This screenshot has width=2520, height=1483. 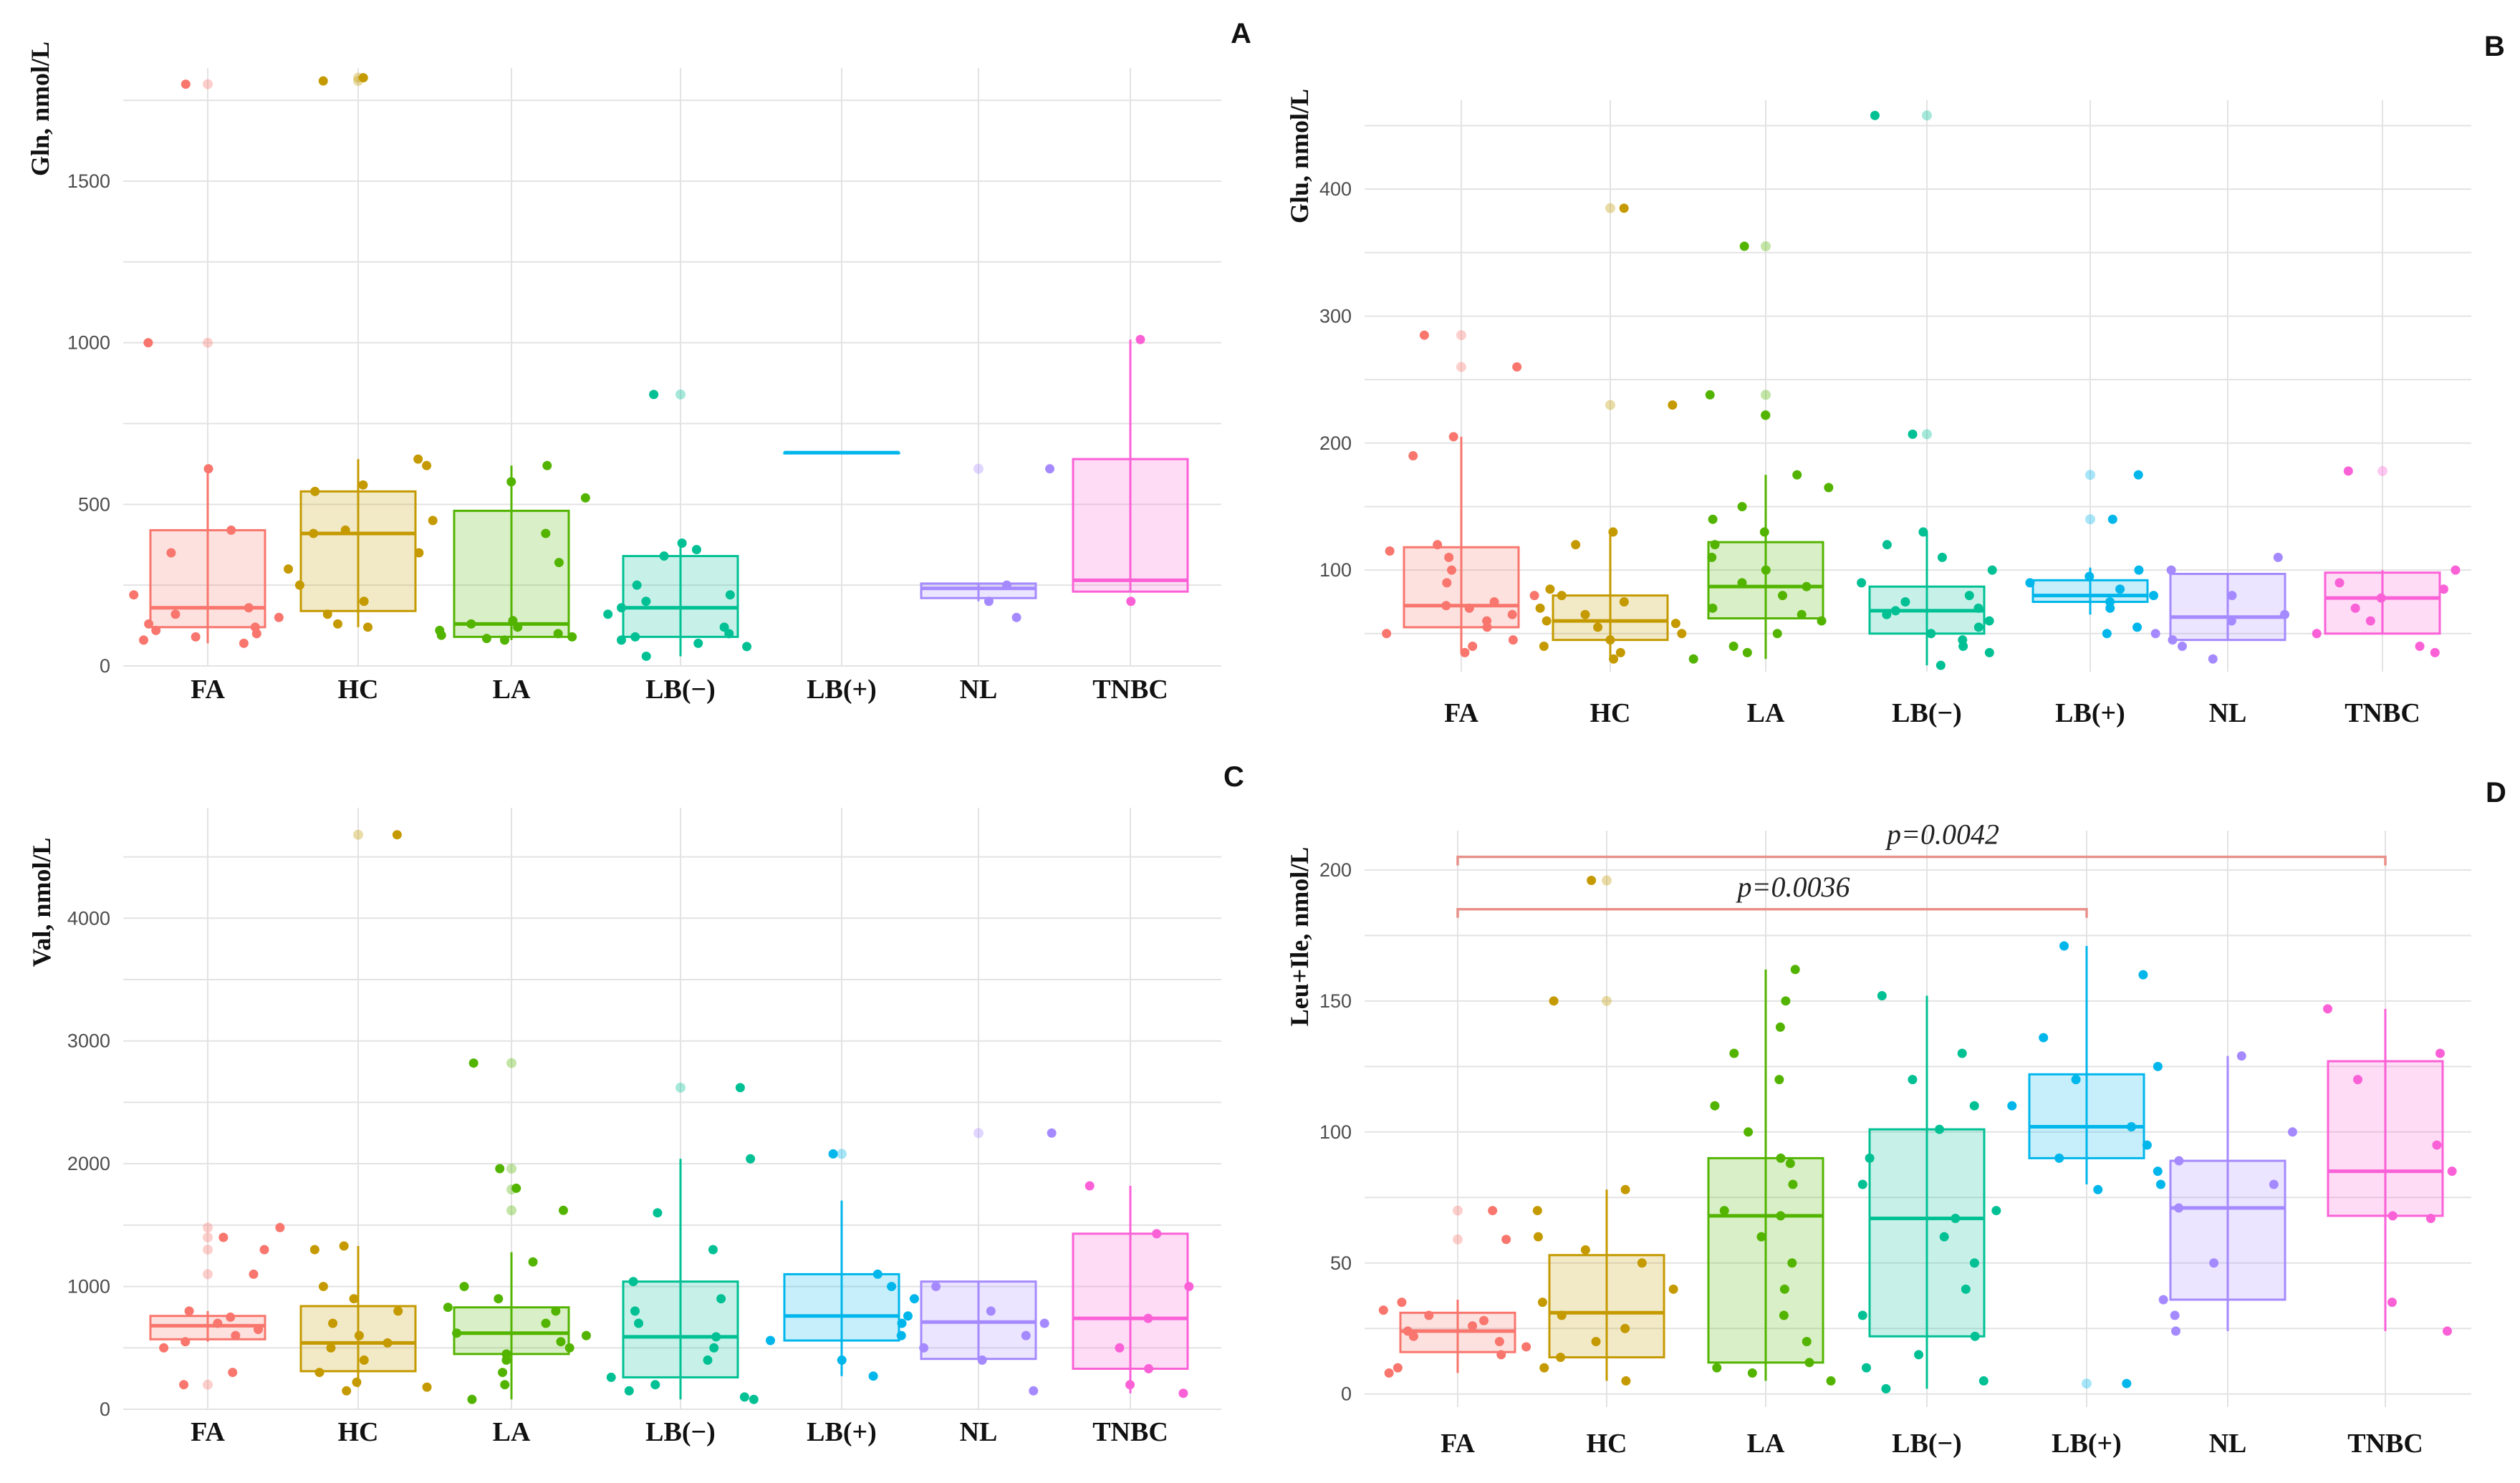 I want to click on panel-c-y-axis-title: Val, nmol/L, so click(x=41, y=903).